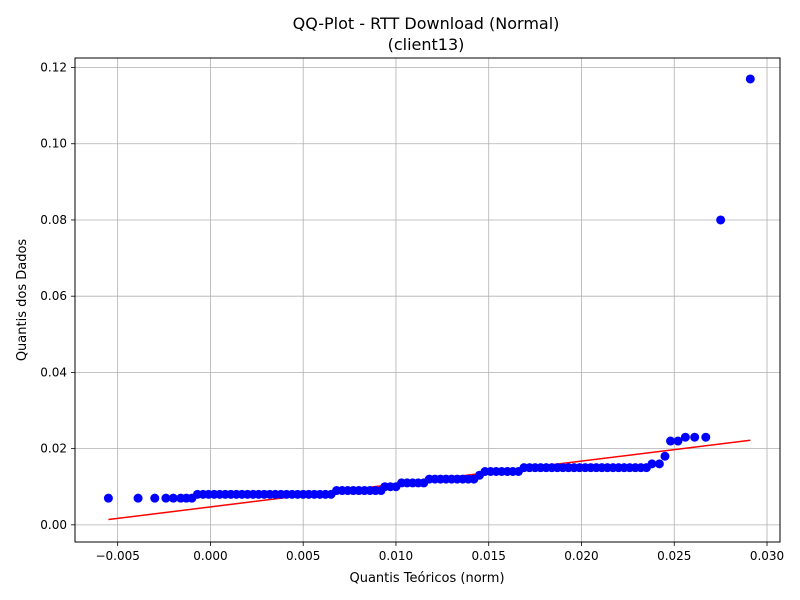 This screenshot has height=600, width=800. I want to click on y-tick-label: 0.10, so click(53, 144).